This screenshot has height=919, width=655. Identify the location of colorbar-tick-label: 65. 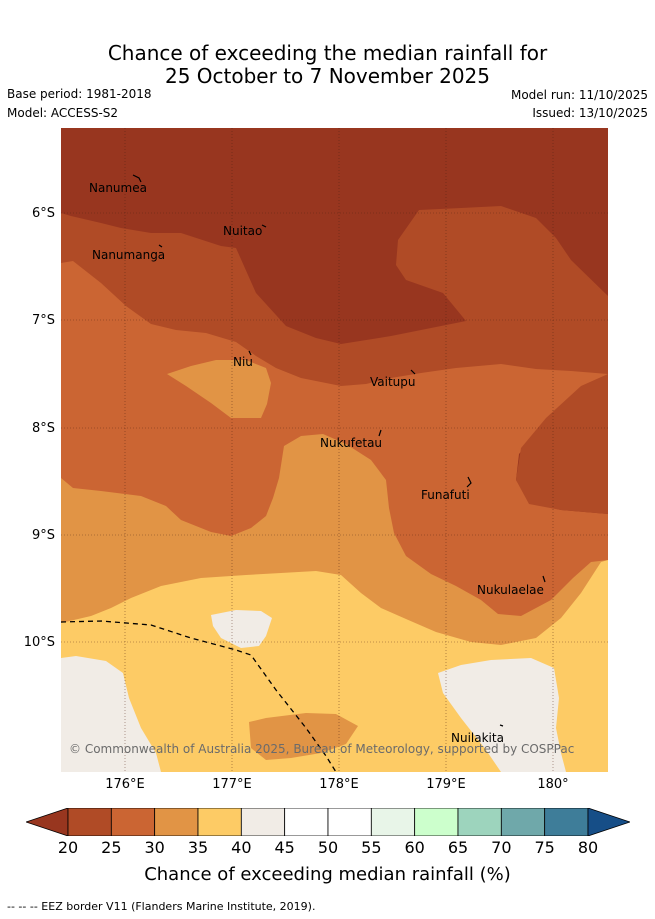
(458, 847).